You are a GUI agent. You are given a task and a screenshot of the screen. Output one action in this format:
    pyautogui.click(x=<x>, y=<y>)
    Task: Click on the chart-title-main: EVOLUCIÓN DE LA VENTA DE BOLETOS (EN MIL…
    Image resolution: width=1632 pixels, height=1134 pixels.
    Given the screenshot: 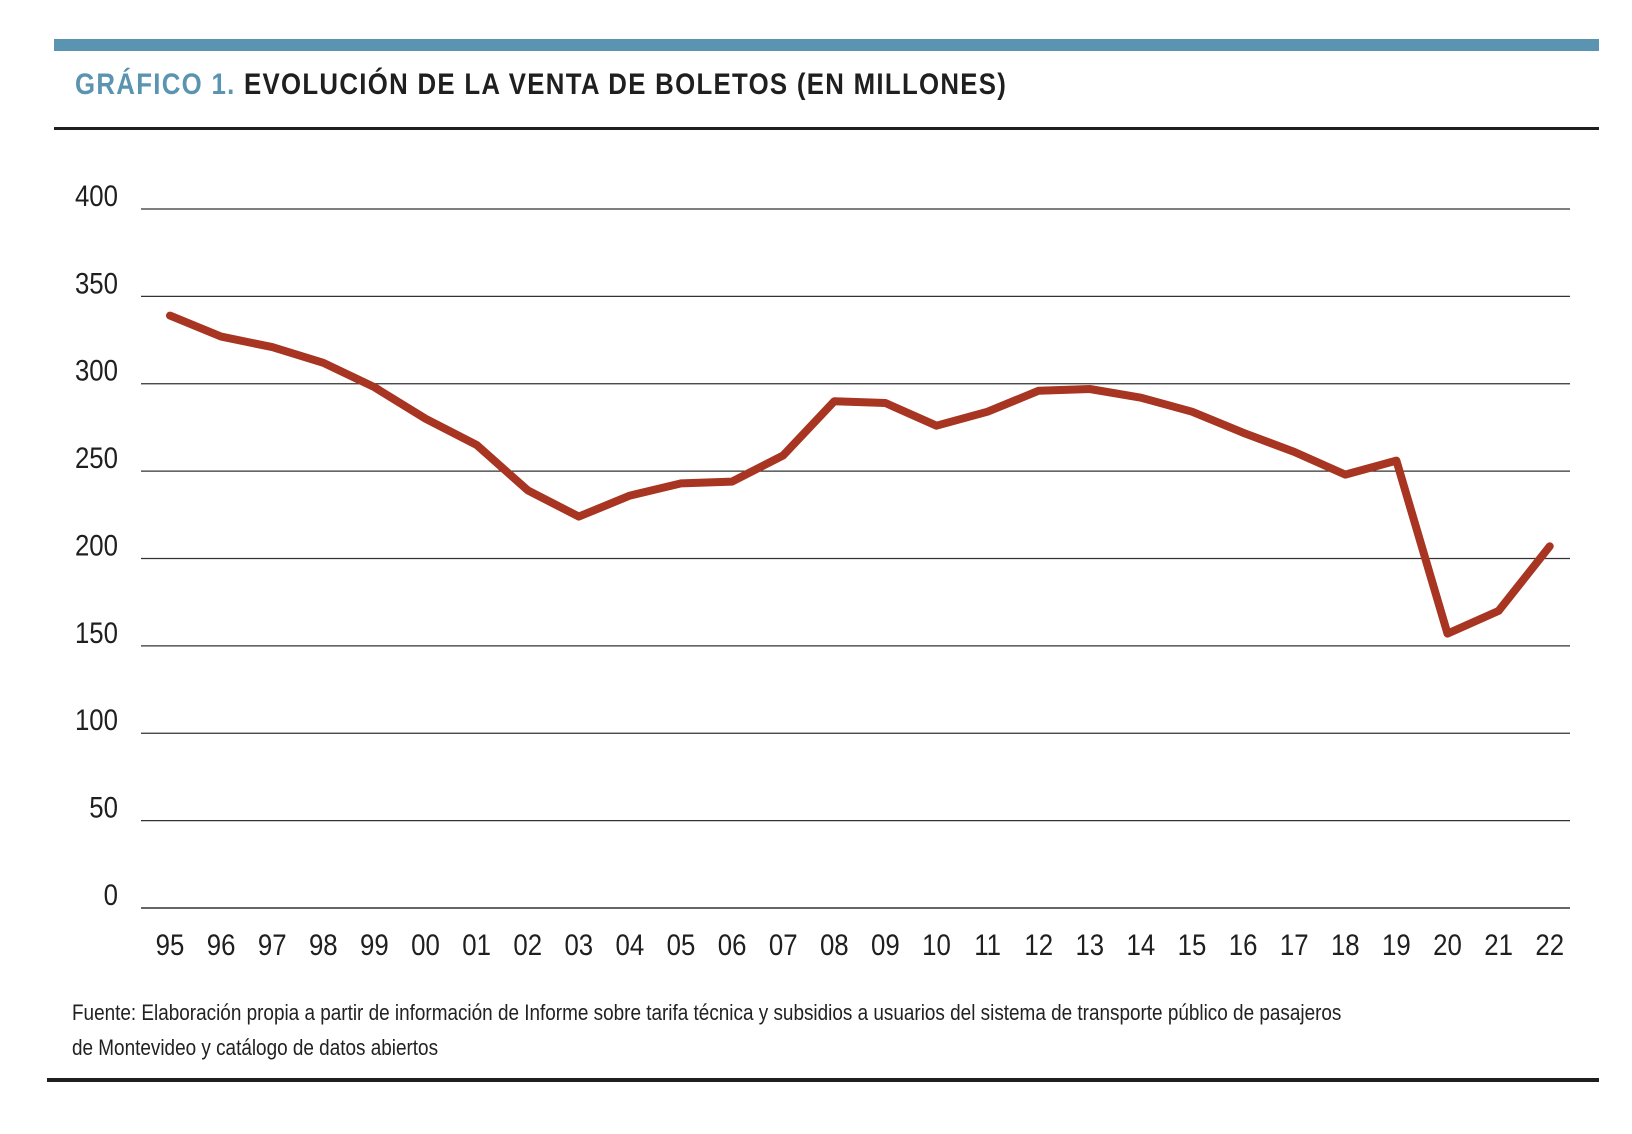 What is the action you would take?
    pyautogui.click(x=626, y=84)
    